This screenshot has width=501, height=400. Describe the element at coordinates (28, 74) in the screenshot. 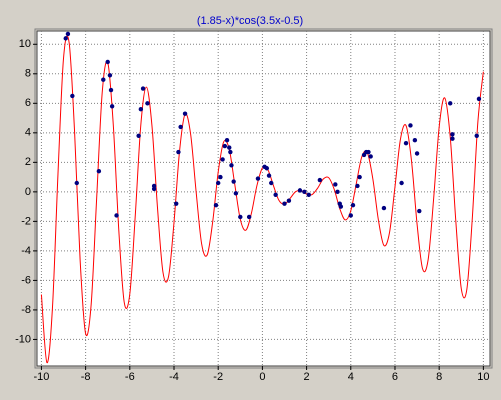

I see `y-tick-label: 8` at that location.